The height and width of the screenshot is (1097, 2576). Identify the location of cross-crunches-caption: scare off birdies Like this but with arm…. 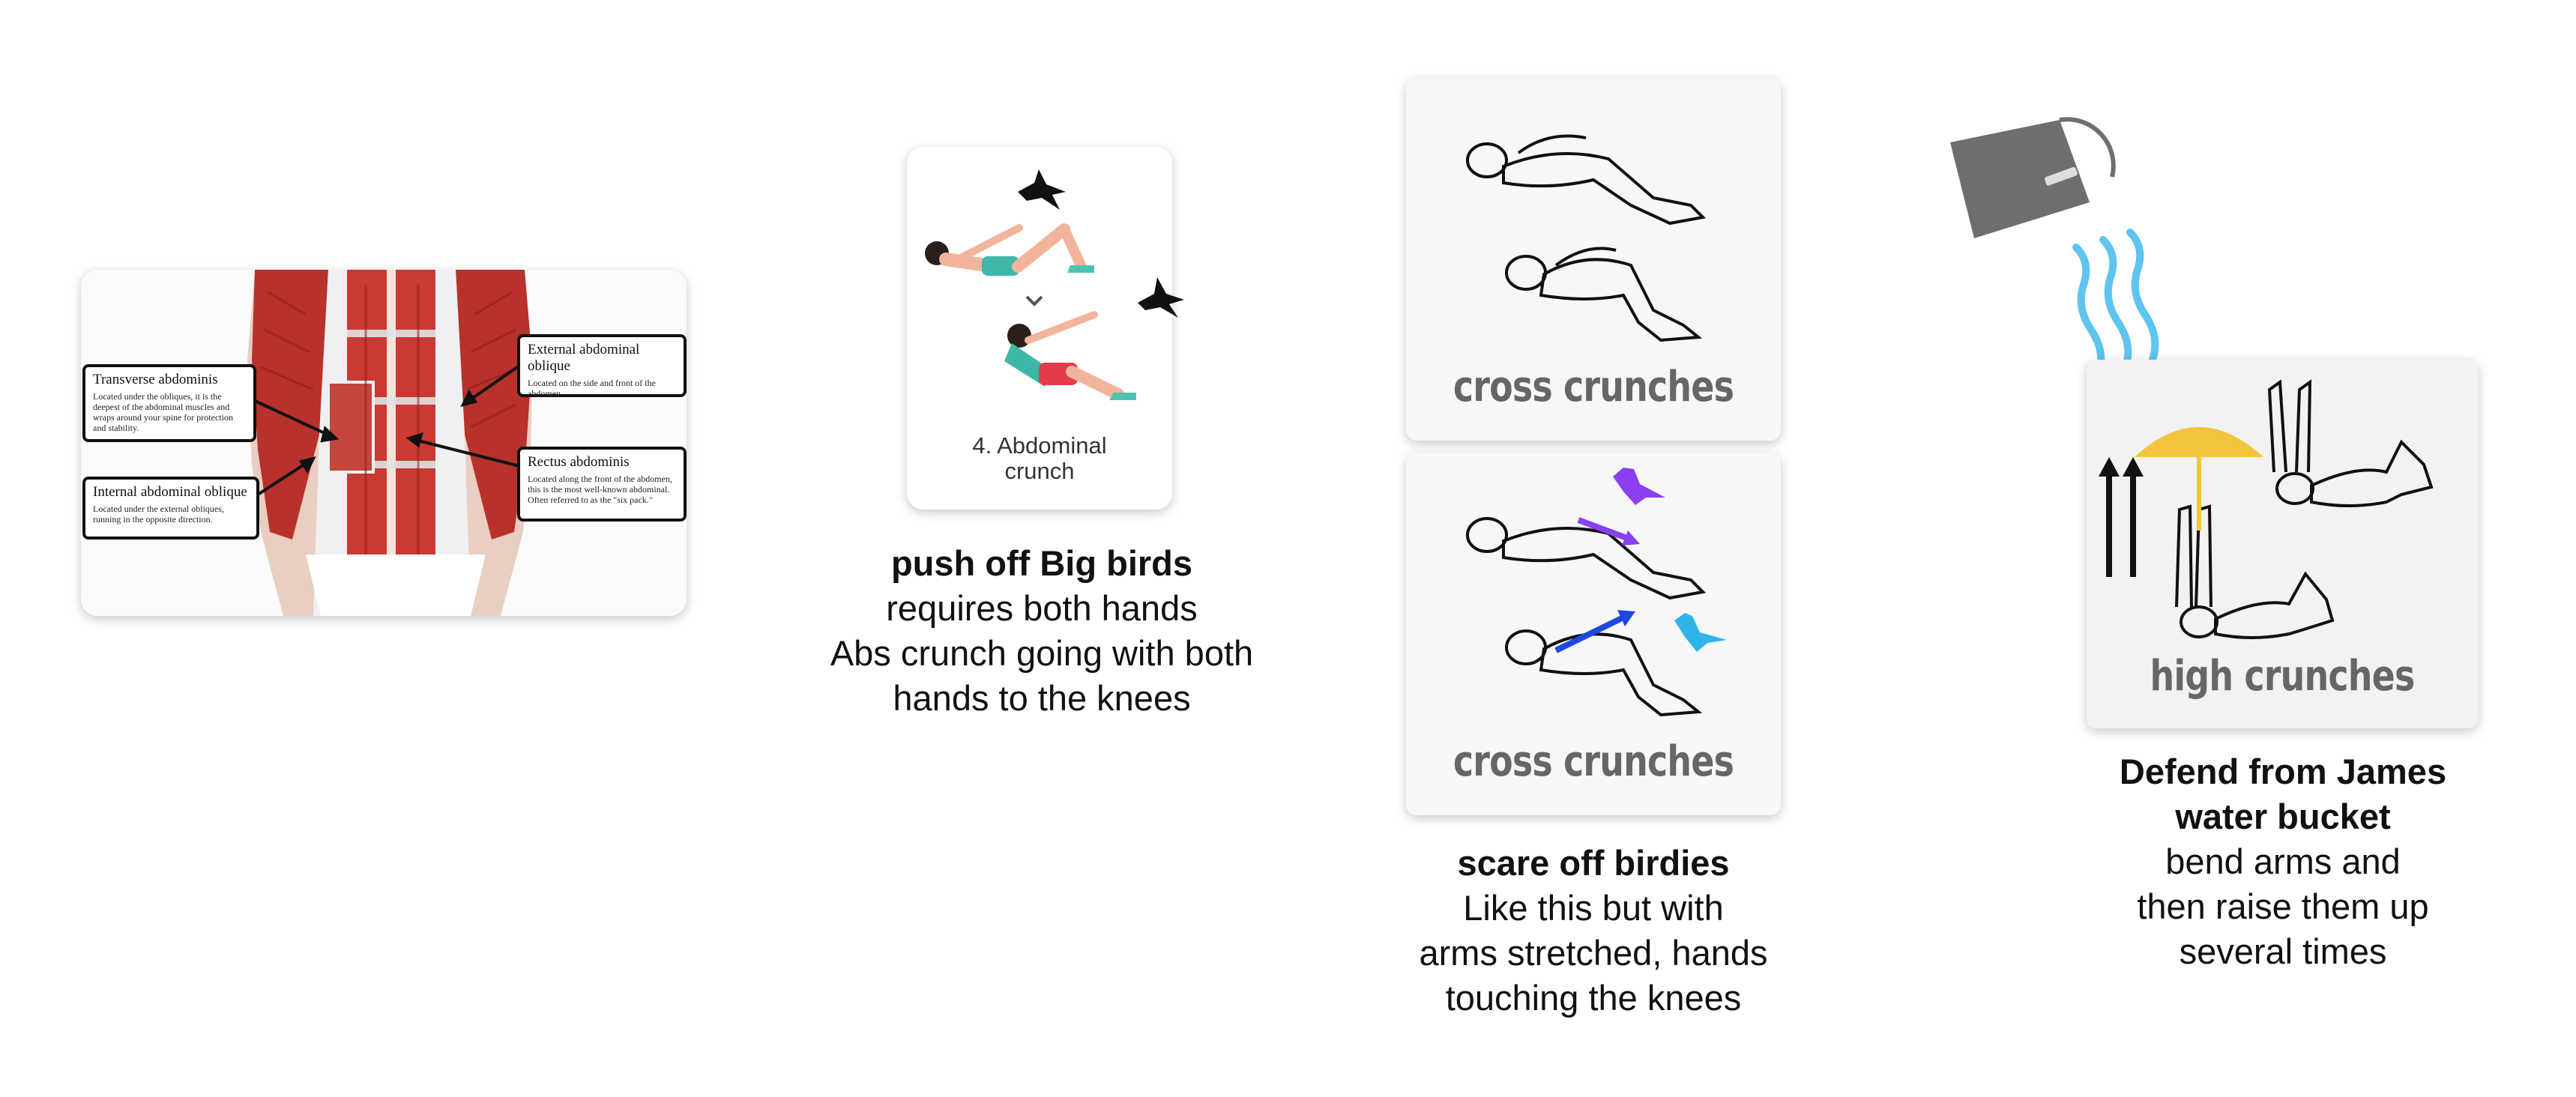
(1594, 931).